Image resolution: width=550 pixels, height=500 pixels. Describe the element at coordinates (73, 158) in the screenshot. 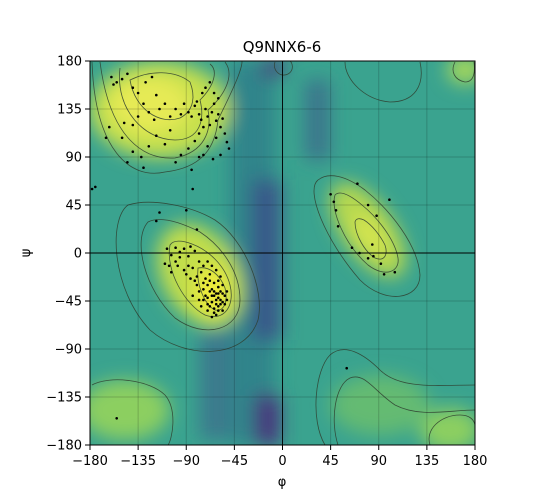

I see `y-tick-label: 90` at that location.